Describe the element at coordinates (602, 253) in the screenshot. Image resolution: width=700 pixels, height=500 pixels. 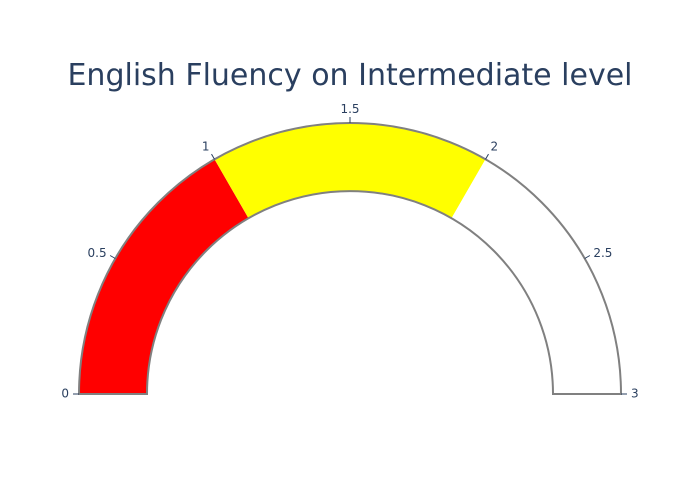
I see `gauge-tick-label-5: 2.5` at that location.